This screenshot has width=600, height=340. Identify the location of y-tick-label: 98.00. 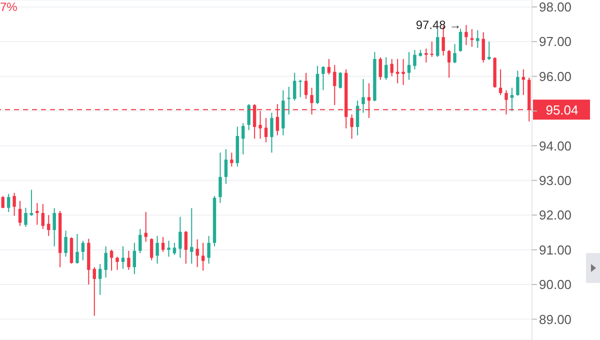
(555, 7).